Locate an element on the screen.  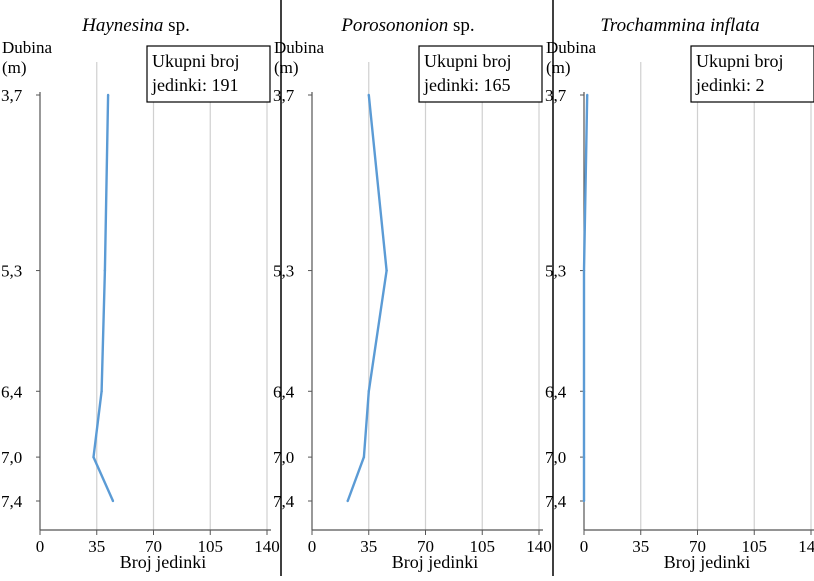
total-box-line-2: jedinki: 165 is located at coordinates (467, 85).